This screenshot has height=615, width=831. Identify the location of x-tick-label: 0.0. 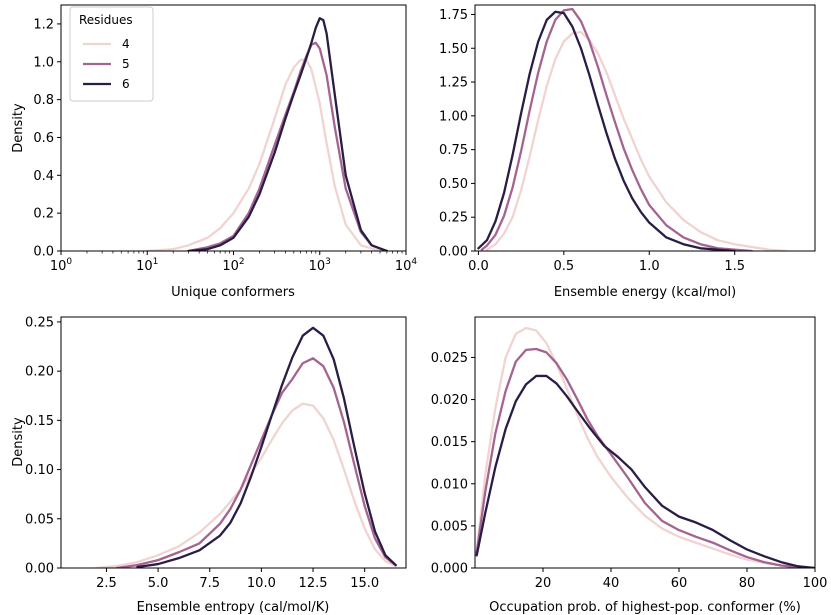
(478, 266).